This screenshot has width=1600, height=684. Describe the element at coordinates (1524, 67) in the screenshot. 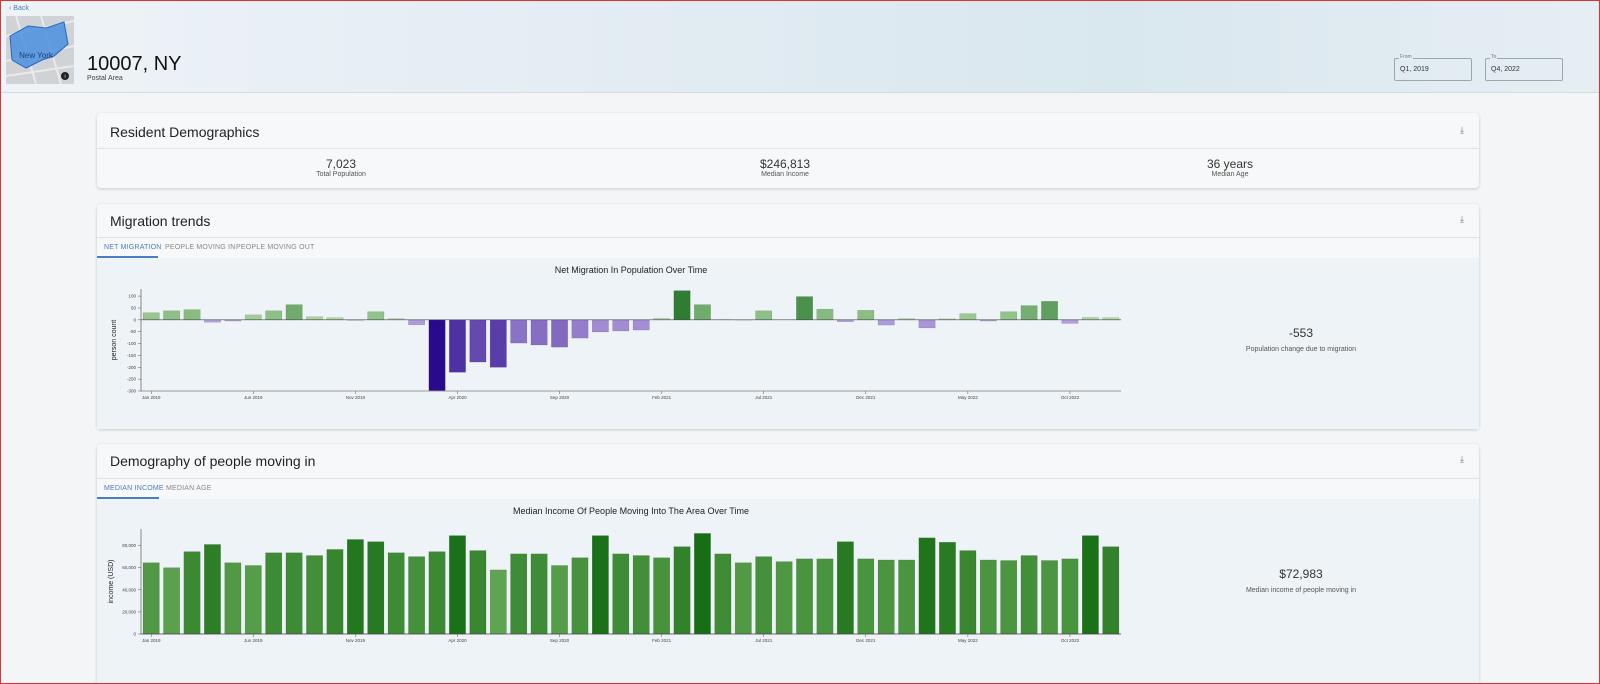

I see `to-input: To Q4, 2022` at that location.